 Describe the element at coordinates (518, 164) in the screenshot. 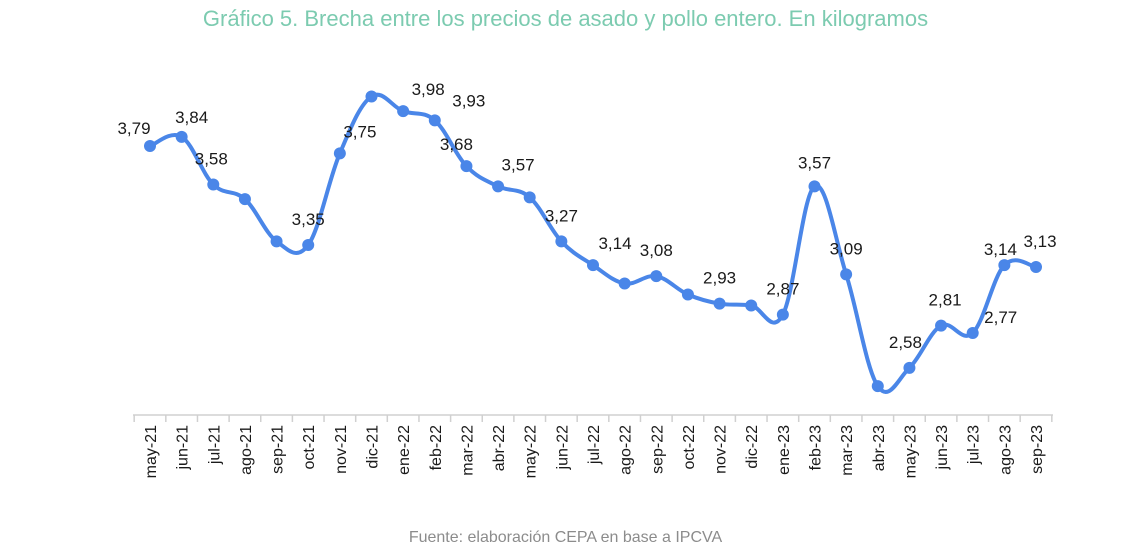

I see `data-label-abr-22: 3,57` at that location.